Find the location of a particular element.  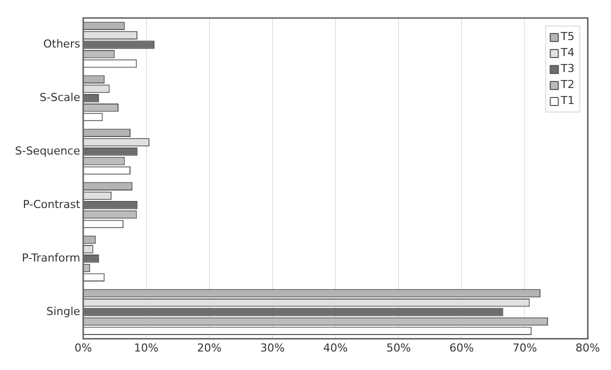

y-tick-label: S-Sequence is located at coordinates (47, 151).